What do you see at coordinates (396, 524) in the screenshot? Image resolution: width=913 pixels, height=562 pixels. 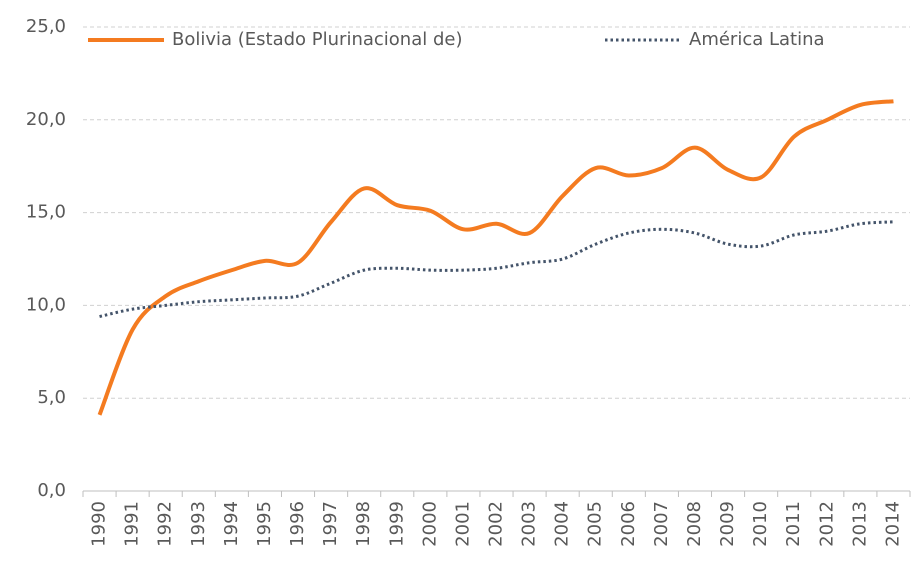 I see `x-tick-label: 1999` at bounding box center [396, 524].